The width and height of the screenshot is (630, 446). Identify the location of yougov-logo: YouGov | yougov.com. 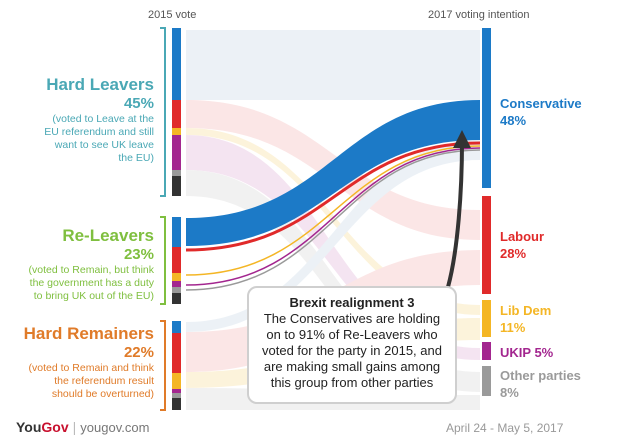
(83, 427).